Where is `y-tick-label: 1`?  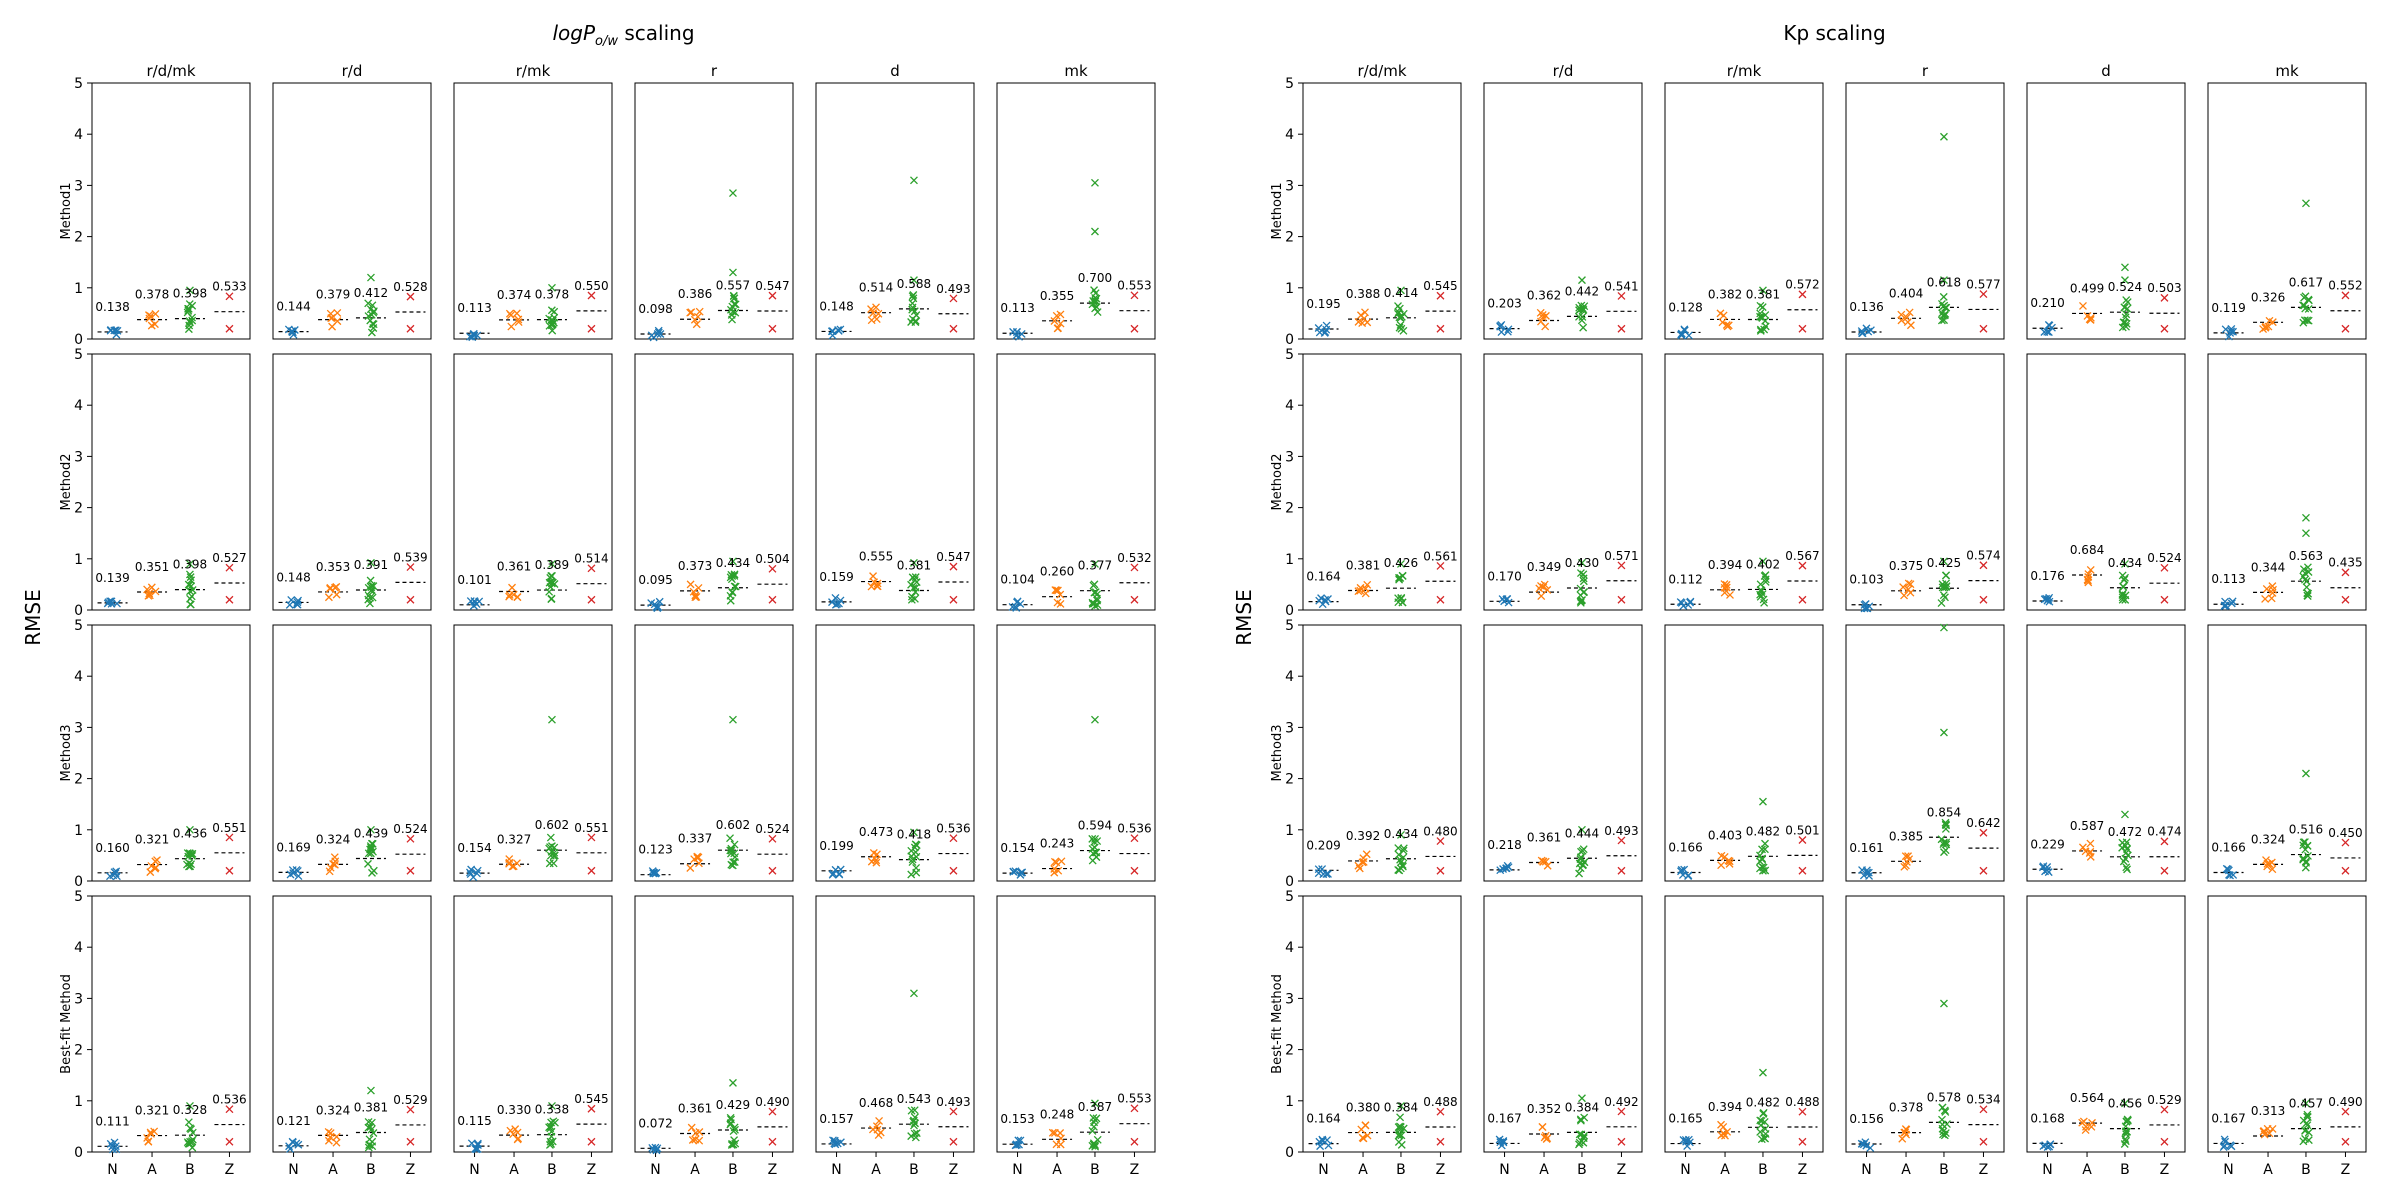
y-tick-label: 1 is located at coordinates (1289, 1102).